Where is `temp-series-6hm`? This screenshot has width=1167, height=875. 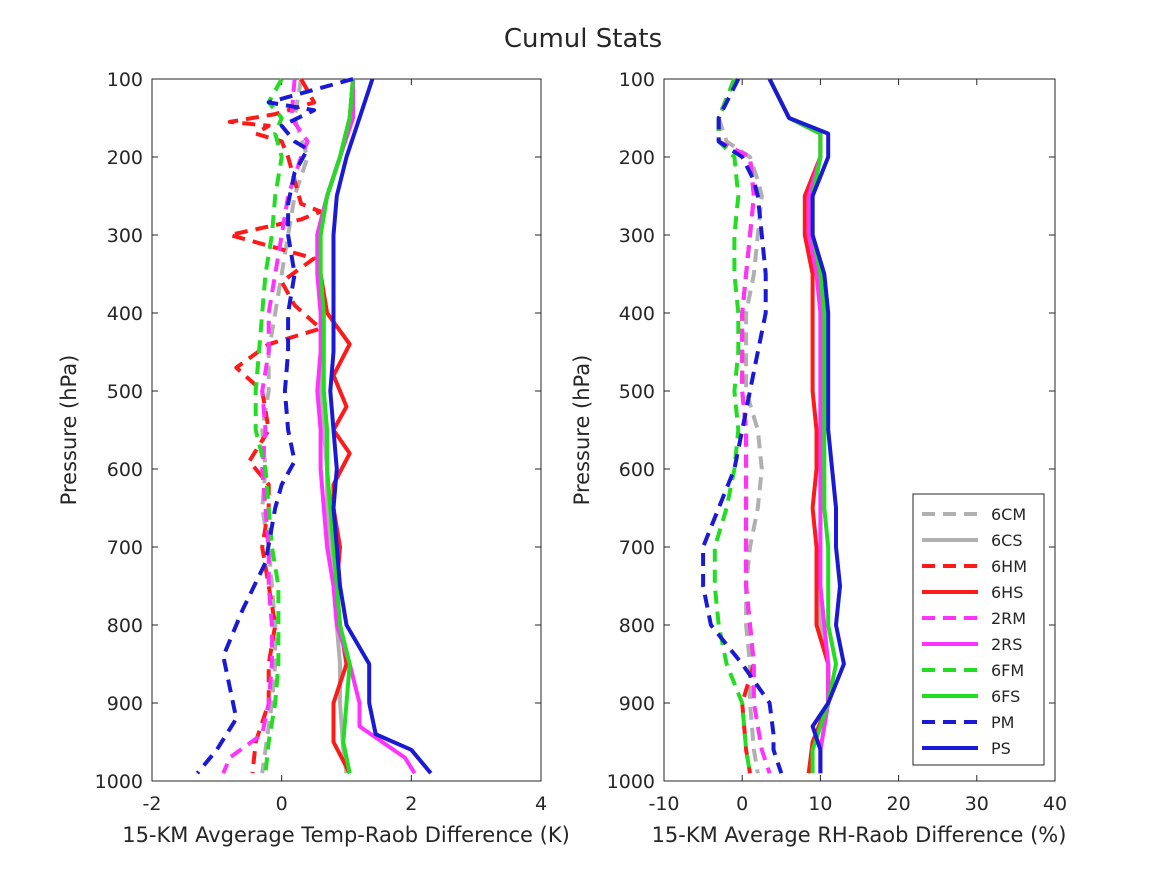
temp-series-6hm is located at coordinates (275, 426).